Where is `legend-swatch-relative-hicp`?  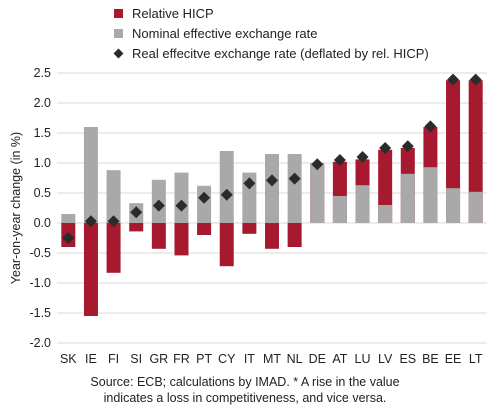 legend-swatch-relative-hicp is located at coordinates (118, 13).